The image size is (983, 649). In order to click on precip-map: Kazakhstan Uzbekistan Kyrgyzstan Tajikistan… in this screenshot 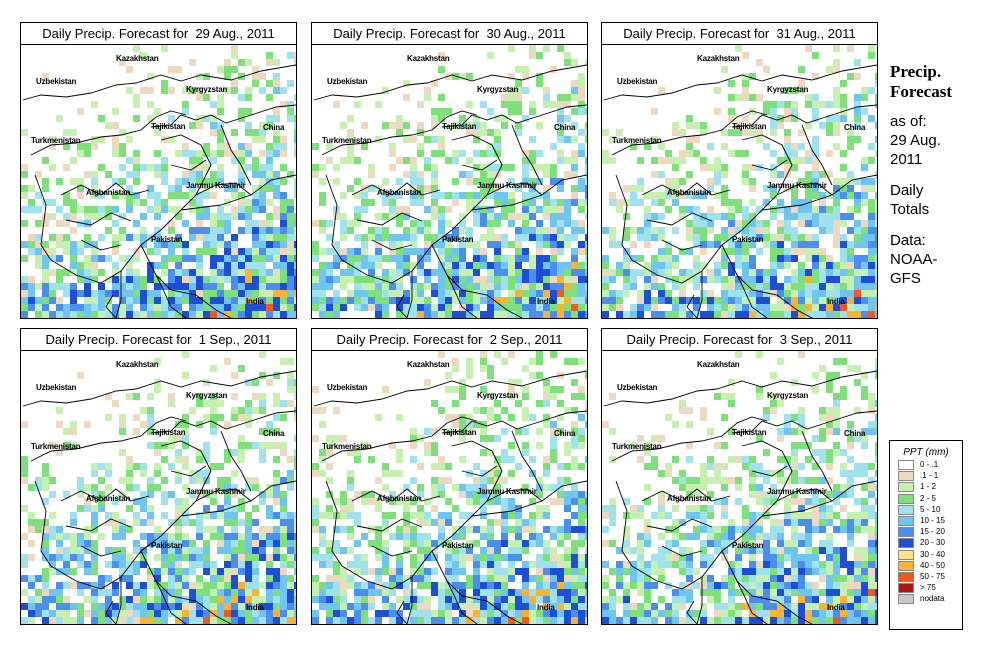, I will do `click(739, 487)`.